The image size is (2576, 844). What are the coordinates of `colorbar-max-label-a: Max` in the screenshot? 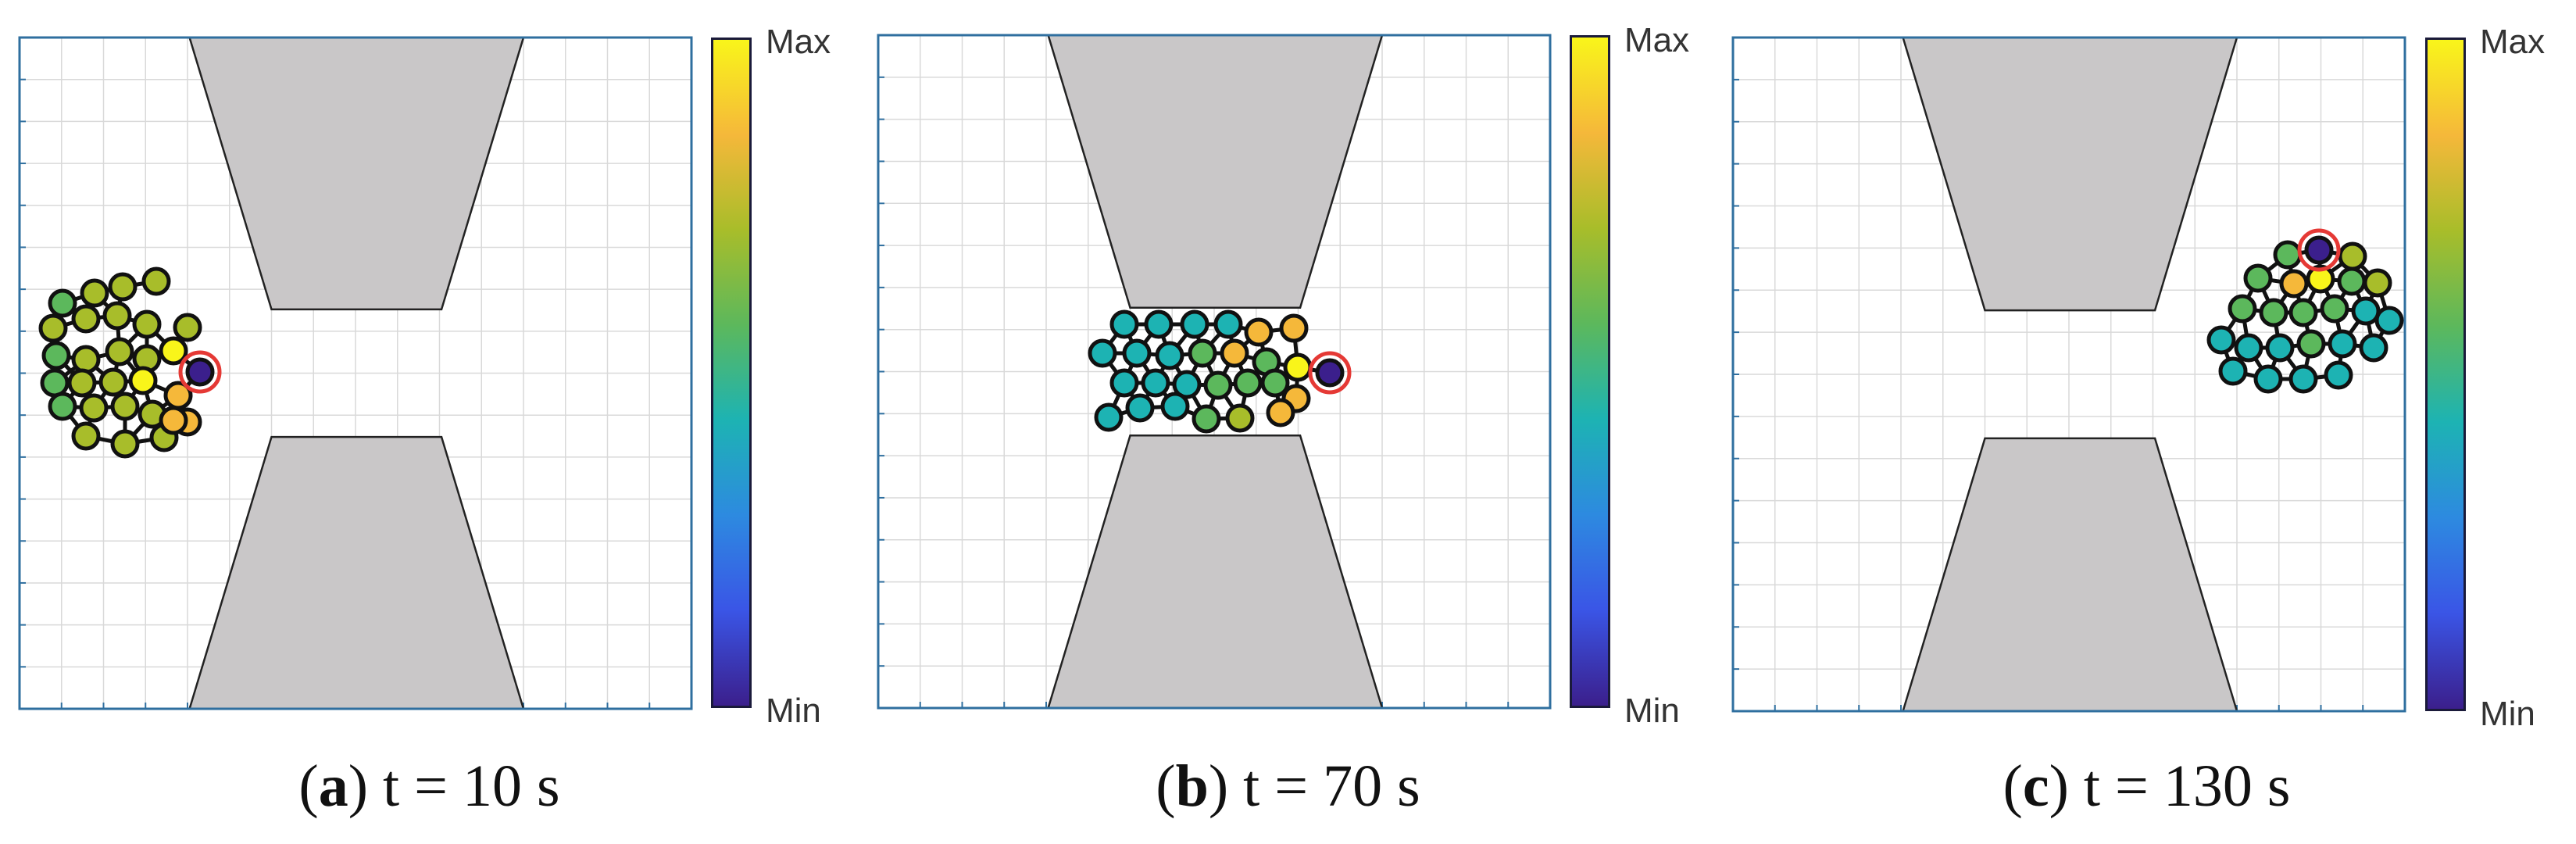 It's located at (799, 42).